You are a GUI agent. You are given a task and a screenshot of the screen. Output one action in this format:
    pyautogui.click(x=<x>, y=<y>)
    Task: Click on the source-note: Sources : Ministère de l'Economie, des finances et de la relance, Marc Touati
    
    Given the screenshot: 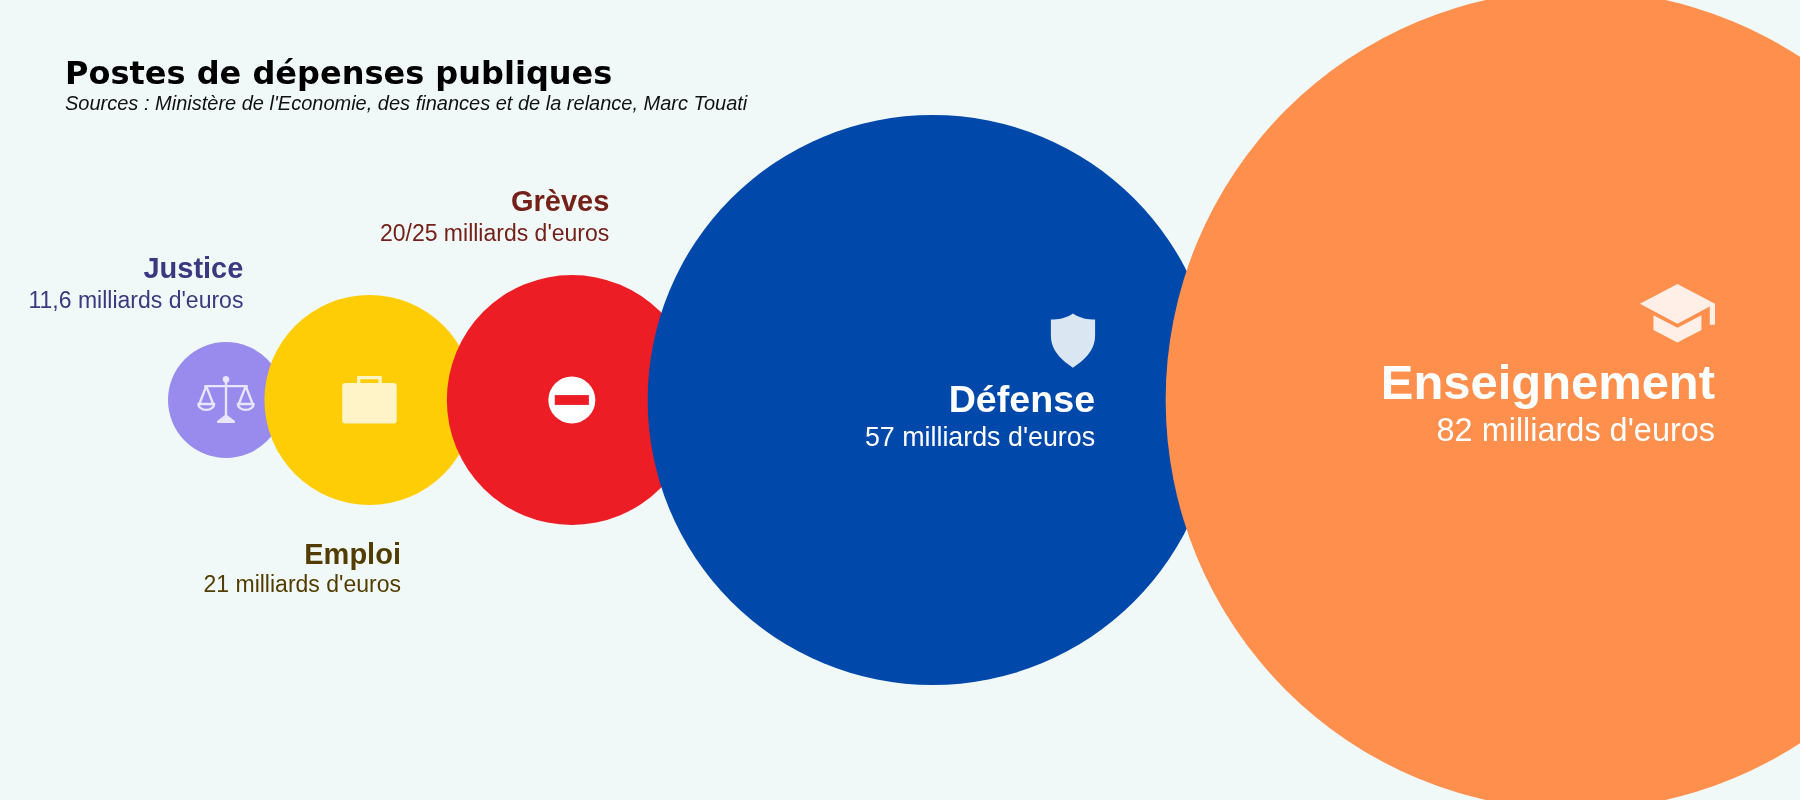 What is the action you would take?
    pyautogui.click(x=406, y=103)
    